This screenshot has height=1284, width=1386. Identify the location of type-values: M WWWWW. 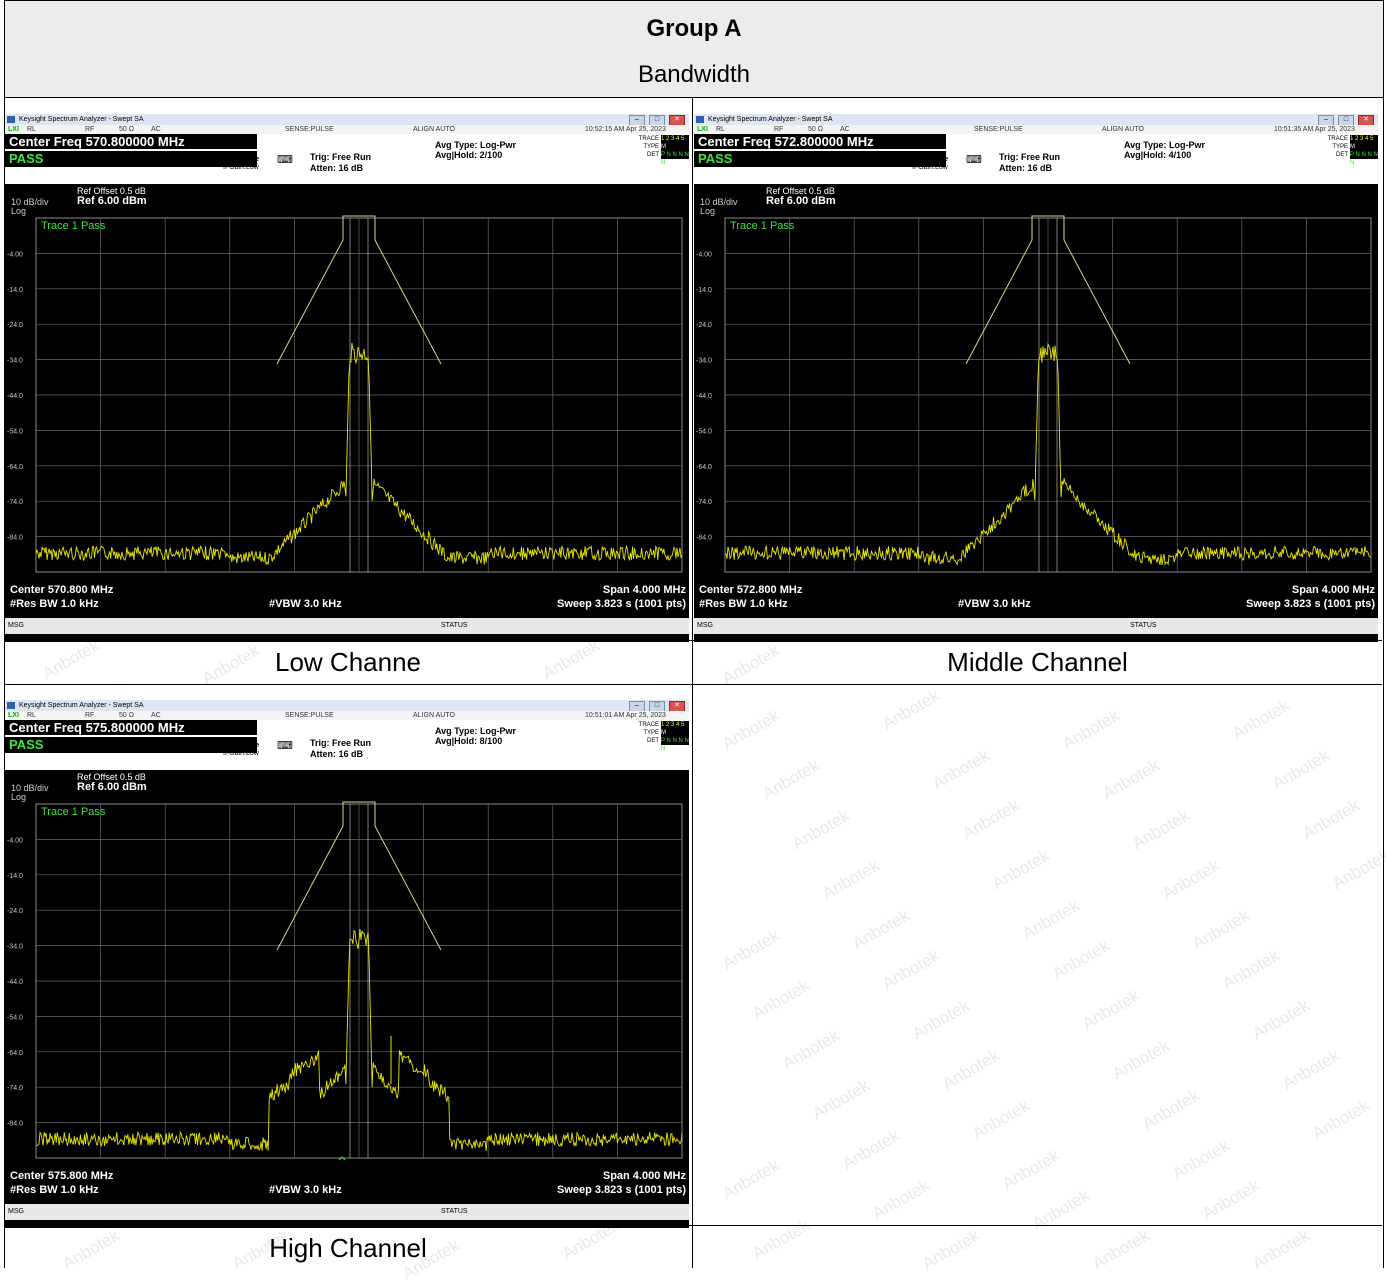
(675, 736).